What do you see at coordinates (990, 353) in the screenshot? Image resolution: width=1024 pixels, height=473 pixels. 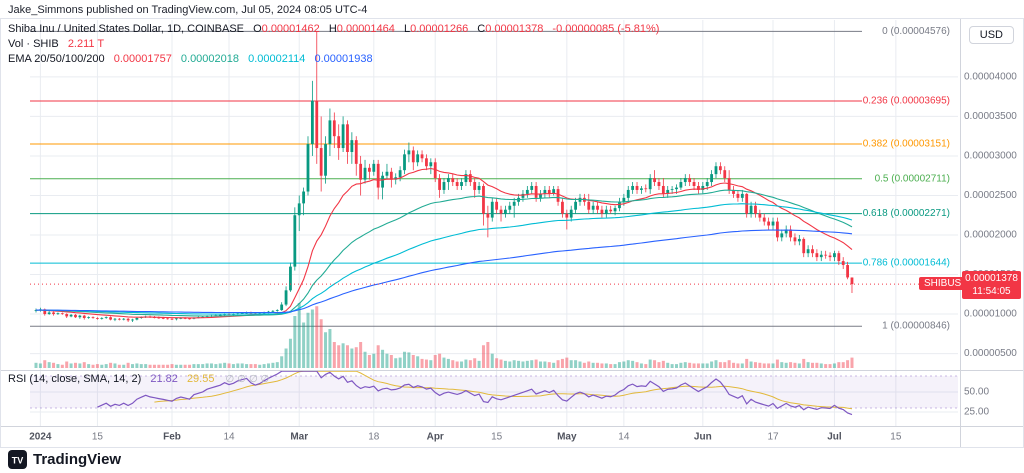 I see `svg-text: 0.00000500` at bounding box center [990, 353].